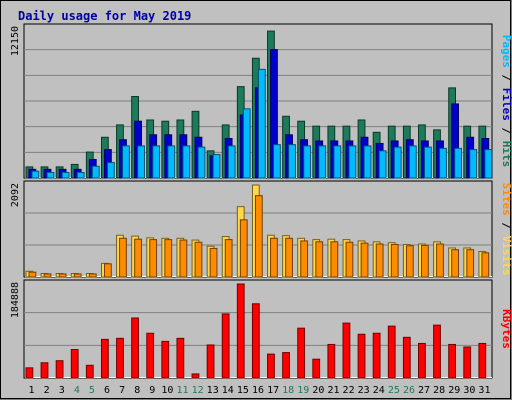  Describe the element at coordinates (167, 390) in the screenshot. I see `x-tick-label-10: 10` at that location.